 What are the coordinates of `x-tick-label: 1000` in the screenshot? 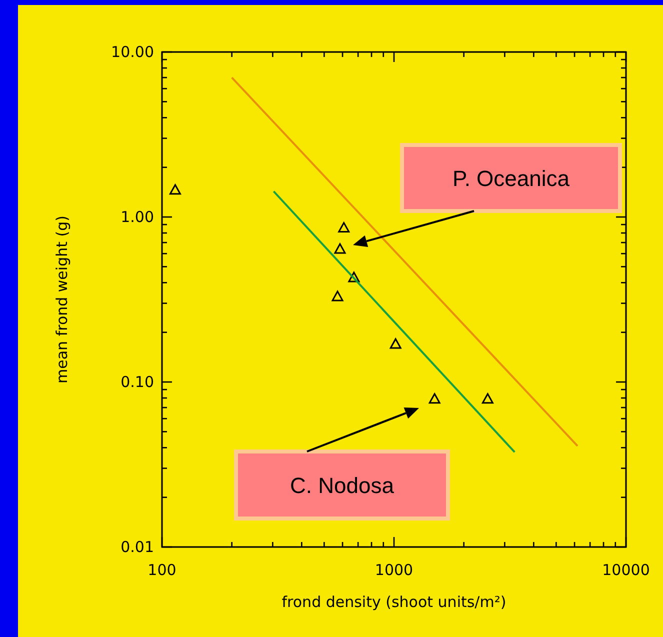 It's located at (394, 570).